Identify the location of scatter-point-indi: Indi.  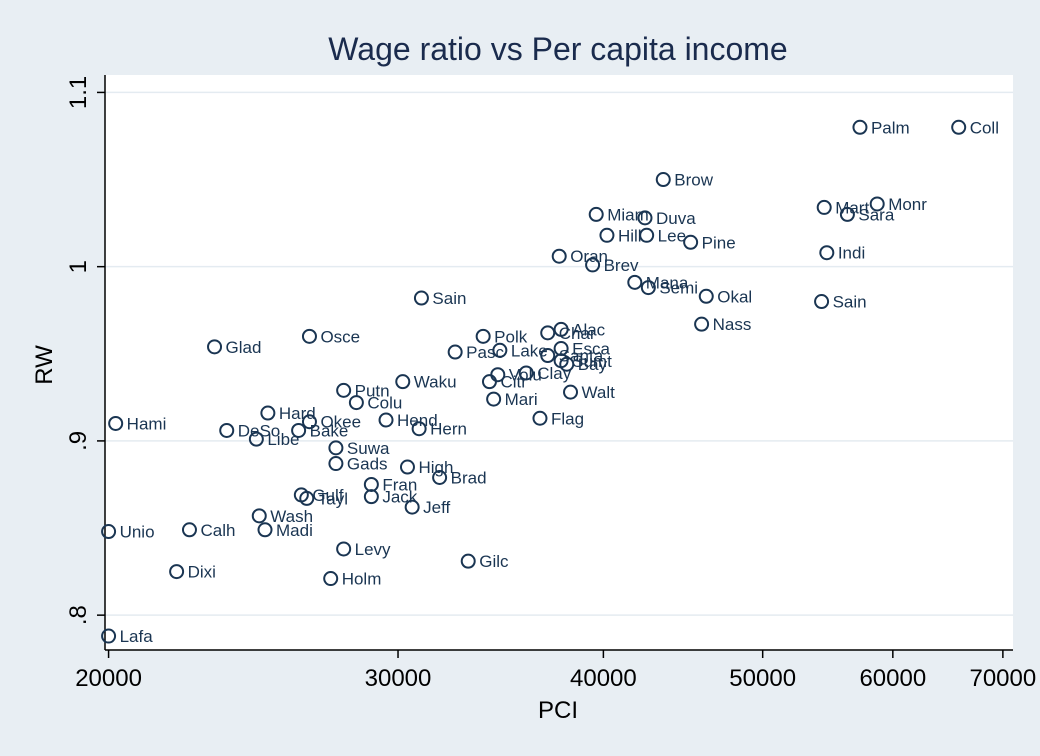
(842, 253).